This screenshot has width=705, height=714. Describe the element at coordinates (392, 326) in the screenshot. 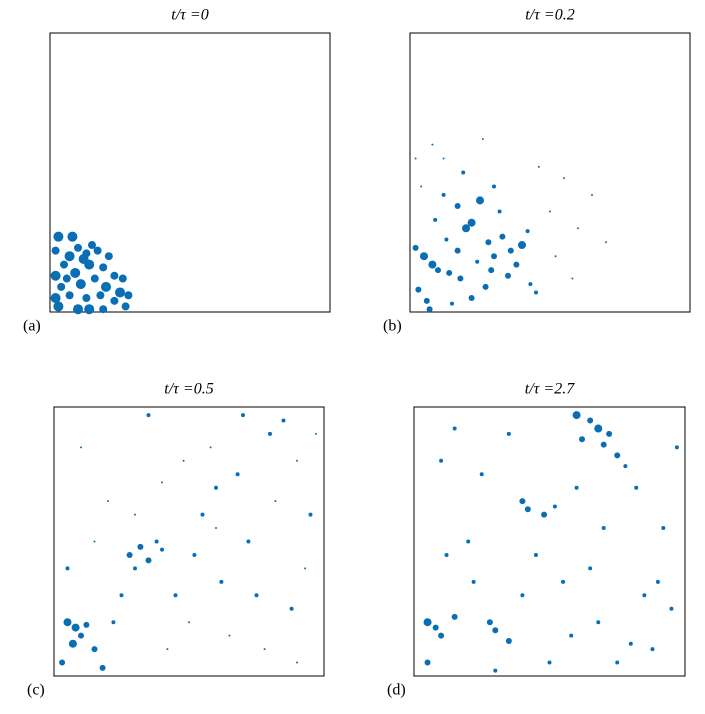

I see `panel-label: (b)` at that location.